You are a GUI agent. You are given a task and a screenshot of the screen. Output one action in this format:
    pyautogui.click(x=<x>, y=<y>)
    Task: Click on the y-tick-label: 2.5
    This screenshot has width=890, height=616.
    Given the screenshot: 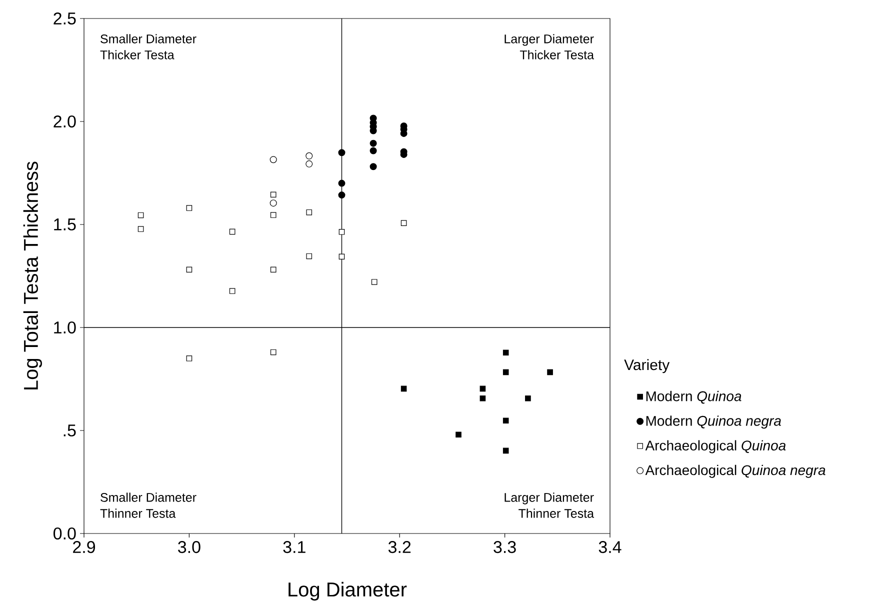 What is the action you would take?
    pyautogui.click(x=65, y=18)
    